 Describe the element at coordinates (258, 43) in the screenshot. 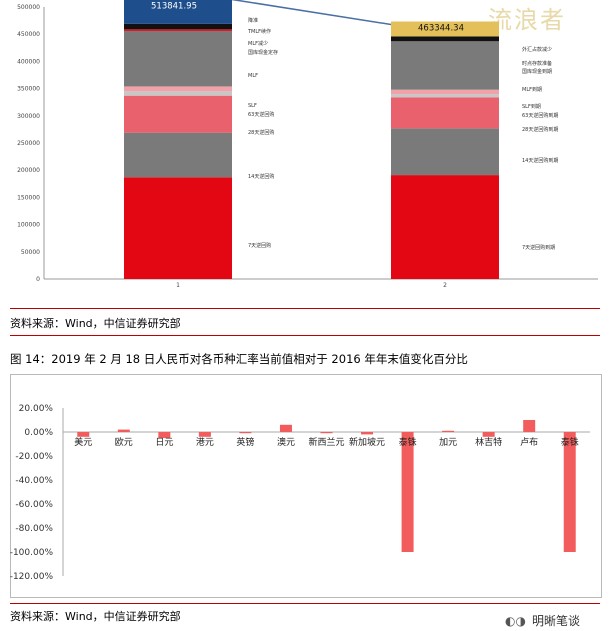

I see `segment-annotation: MLF减少` at that location.